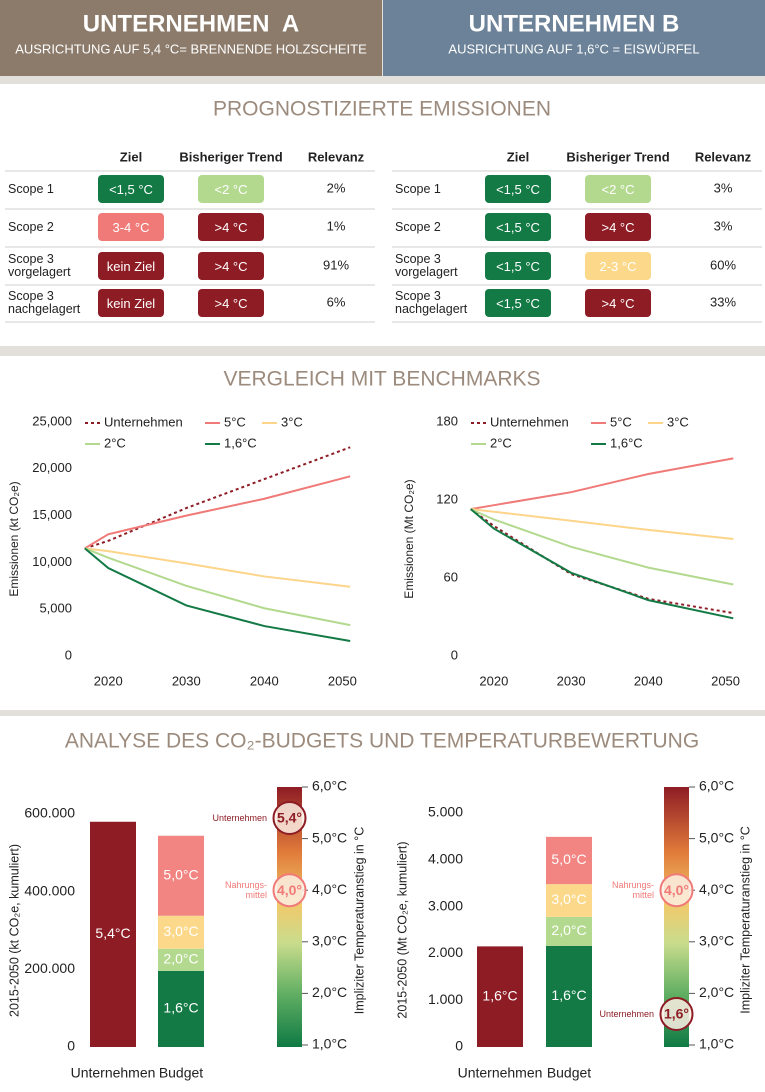 This screenshot has height=1092, width=765. I want to click on y-tick-label: 600.000, so click(49, 813).